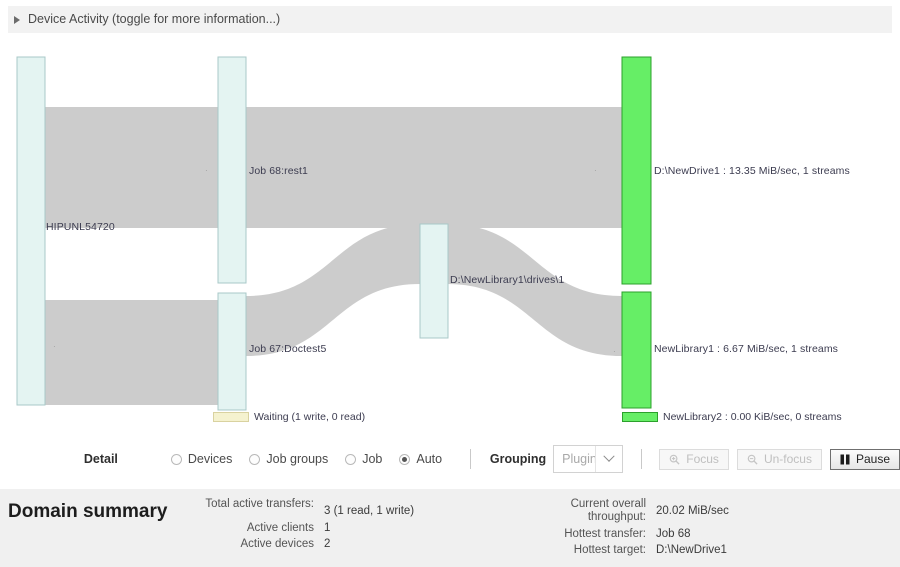 The height and width of the screenshot is (567, 900). Describe the element at coordinates (787, 459) in the screenshot. I see `un-focus-button-label: Un-focus` at that location.